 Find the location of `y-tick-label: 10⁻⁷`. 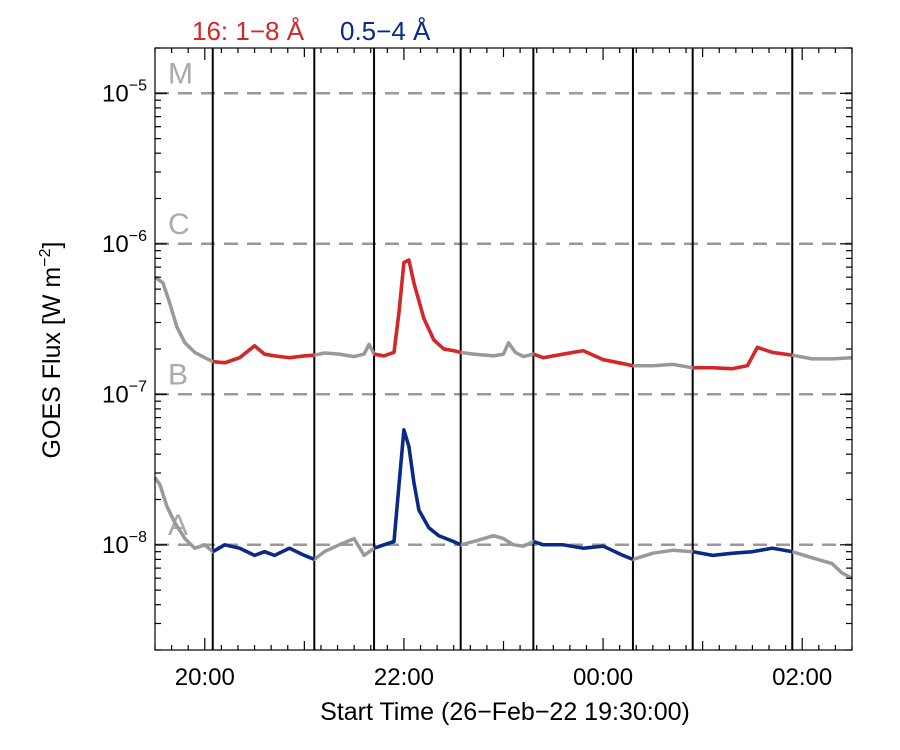

y-tick-label: 10⁻⁷ is located at coordinates (124, 393).